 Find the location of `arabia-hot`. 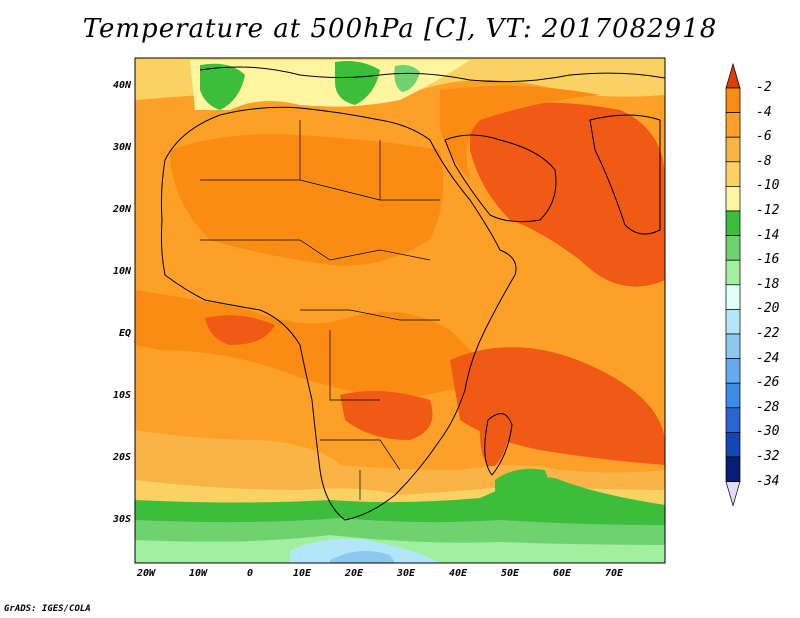

arabia-hot is located at coordinates (567, 194).